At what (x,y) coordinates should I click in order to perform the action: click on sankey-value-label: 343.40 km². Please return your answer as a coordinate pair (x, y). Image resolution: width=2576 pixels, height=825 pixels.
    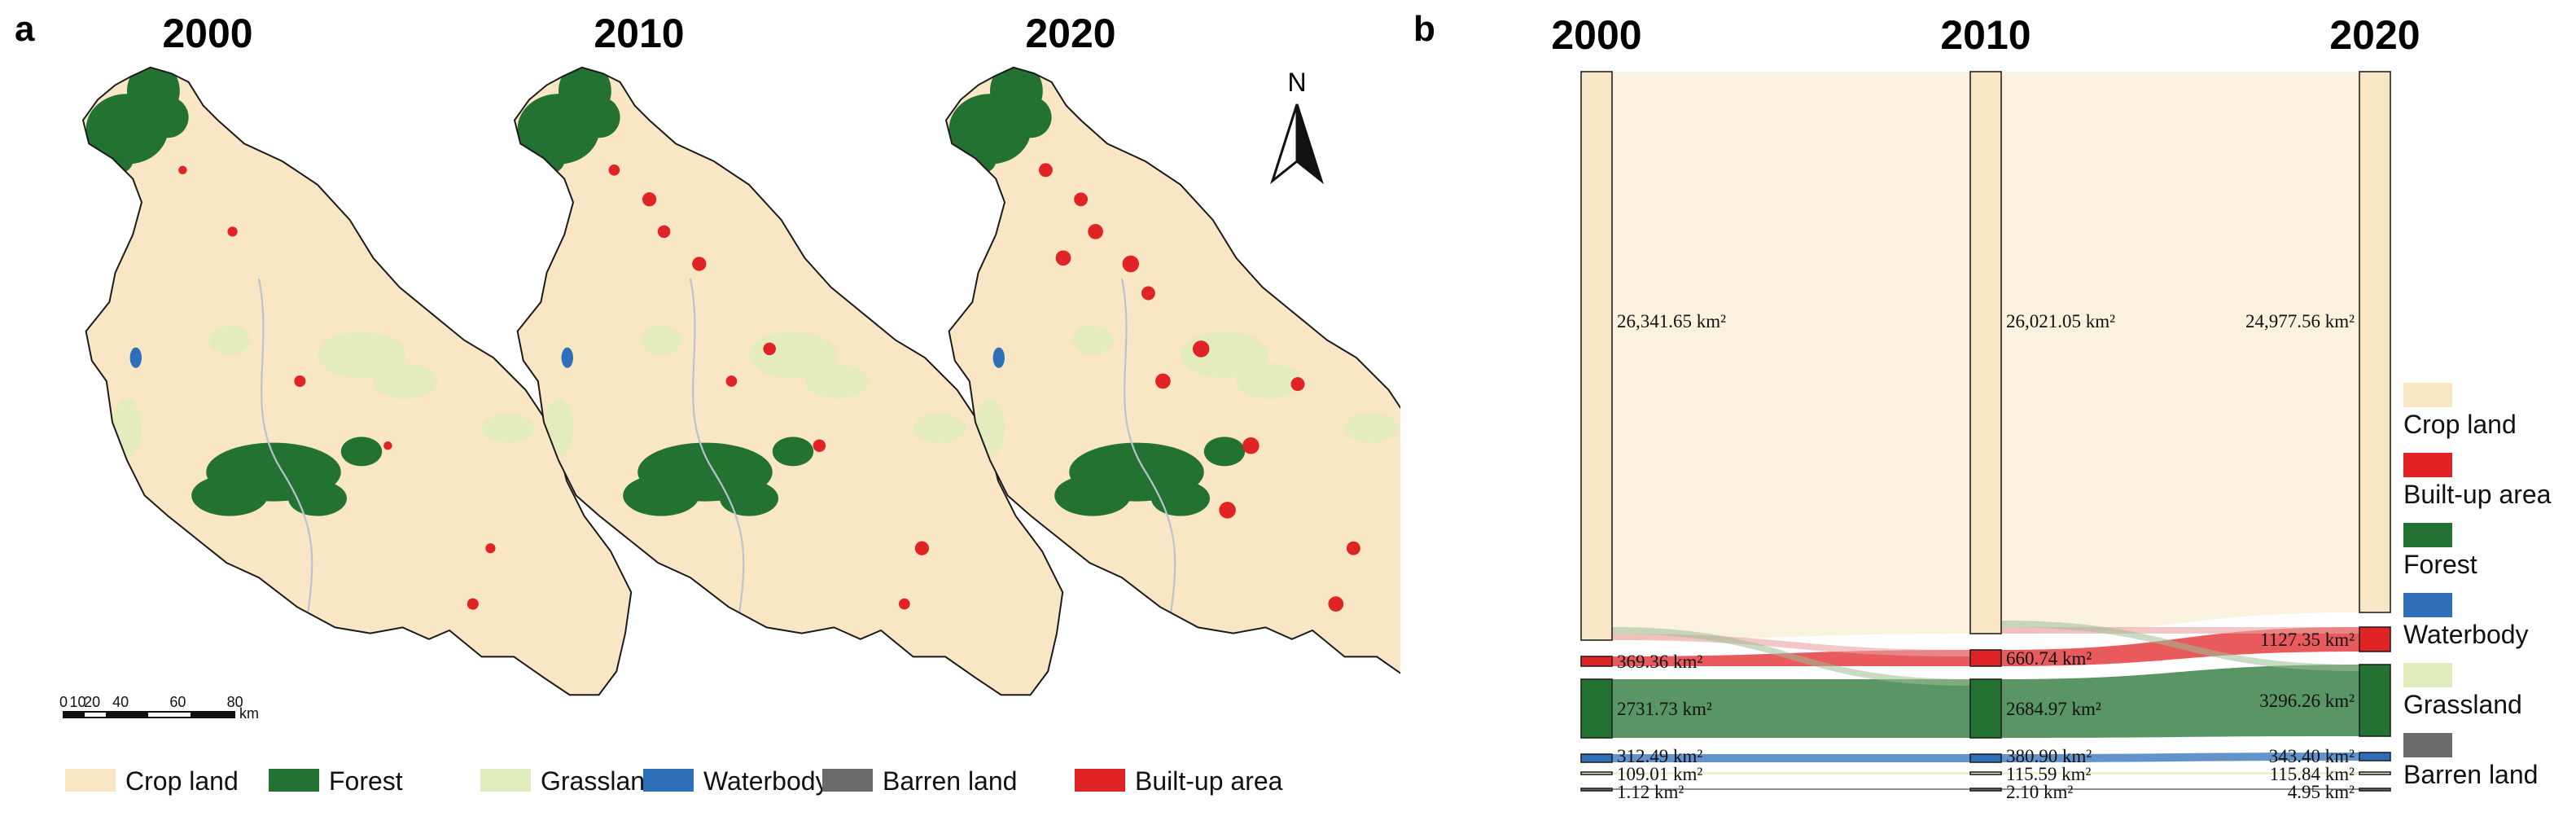
    Looking at the image, I should click on (2312, 756).